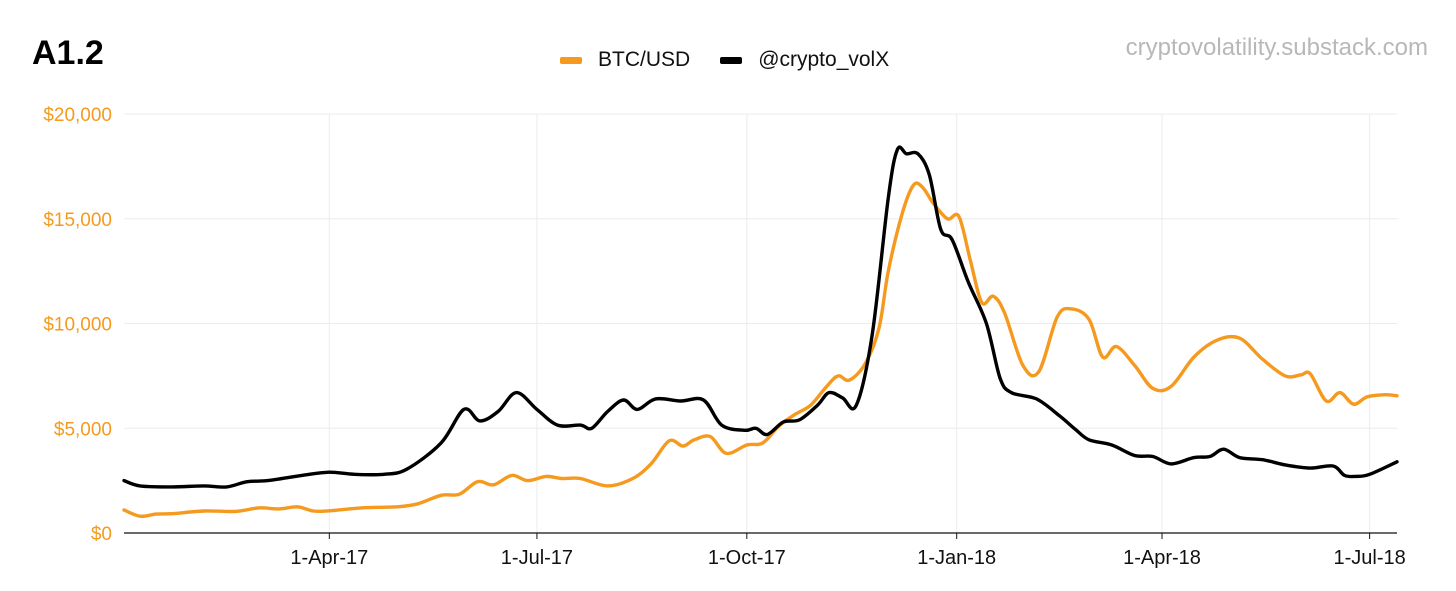  Describe the element at coordinates (760, 535) in the screenshot. I see `axis-layer` at that location.